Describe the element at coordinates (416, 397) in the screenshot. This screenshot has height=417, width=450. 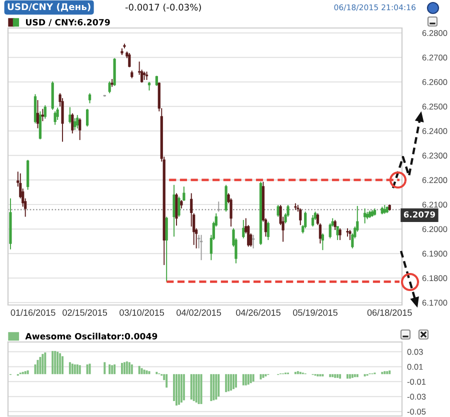
I see `y-tick-label: -0.03` at that location.